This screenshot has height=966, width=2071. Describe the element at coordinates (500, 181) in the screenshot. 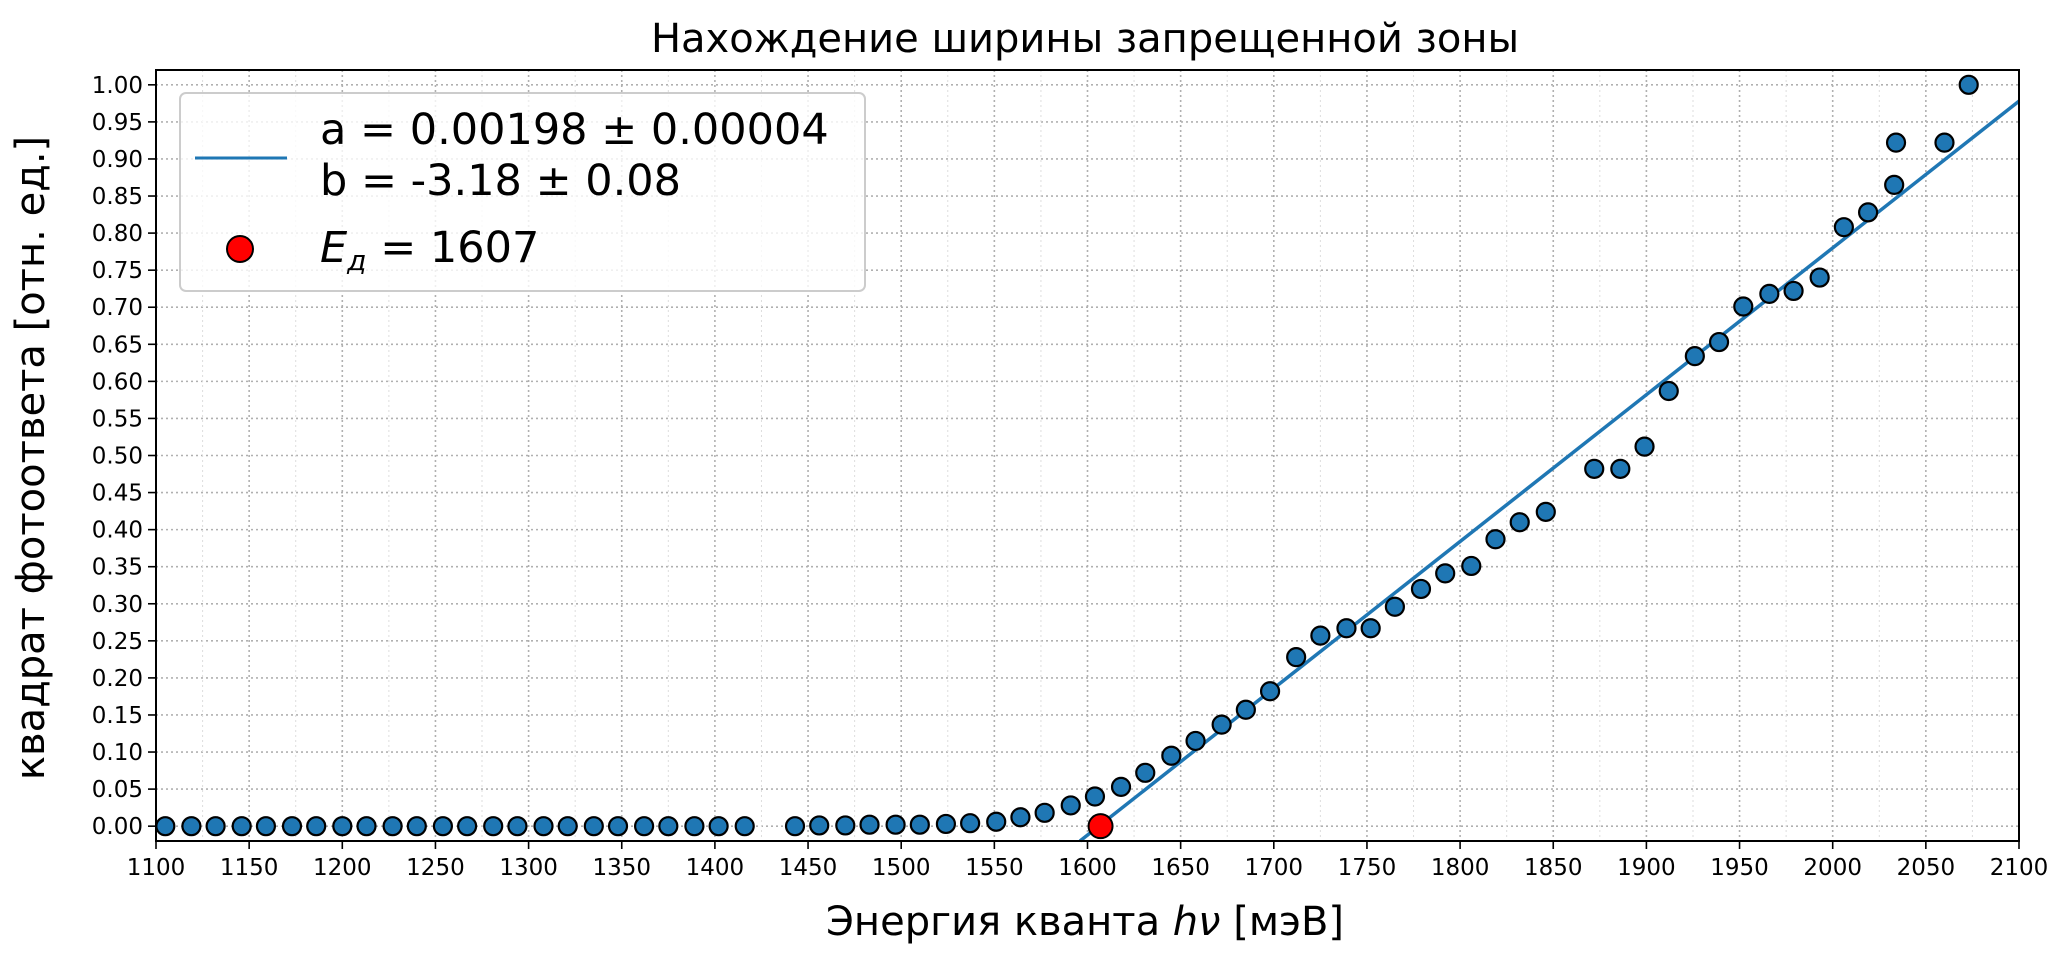

I see `legend-label-b: b = -3.18 ± 0.08` at that location.